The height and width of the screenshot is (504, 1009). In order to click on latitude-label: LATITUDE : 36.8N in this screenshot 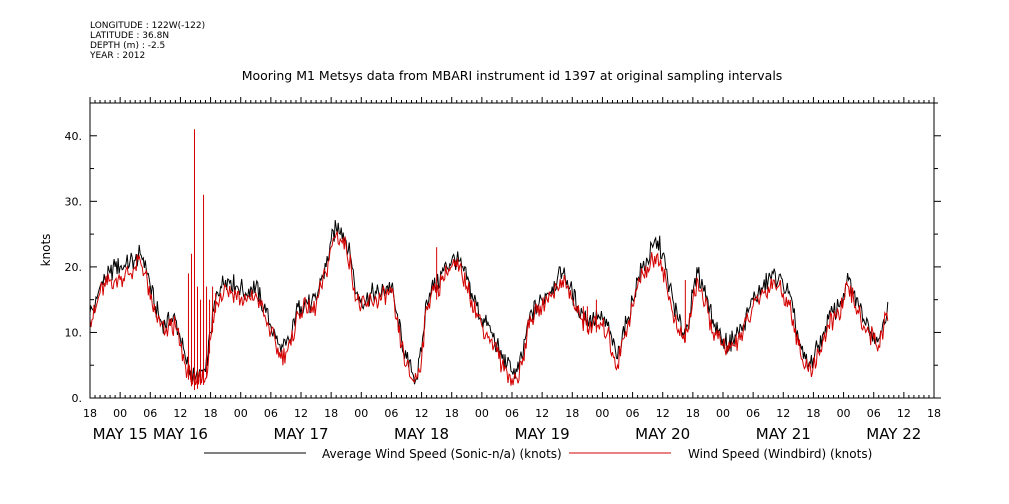, I will do `click(130, 36)`.